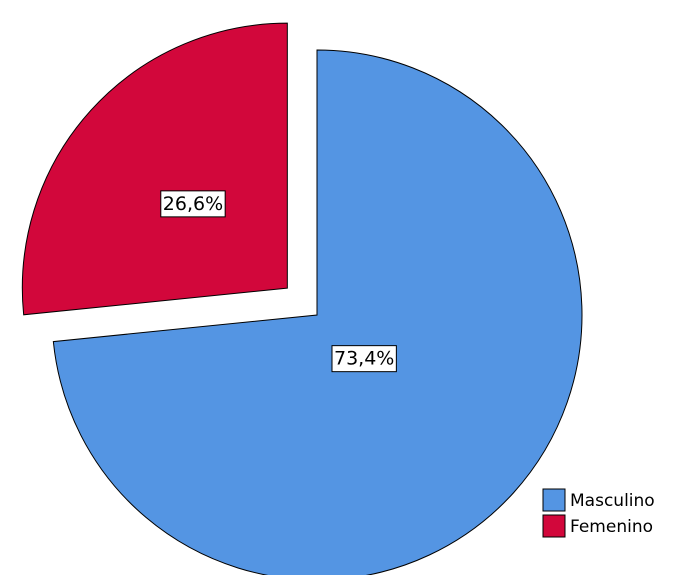  Describe the element at coordinates (554, 526) in the screenshot. I see `legend-swatch-femenino` at that location.